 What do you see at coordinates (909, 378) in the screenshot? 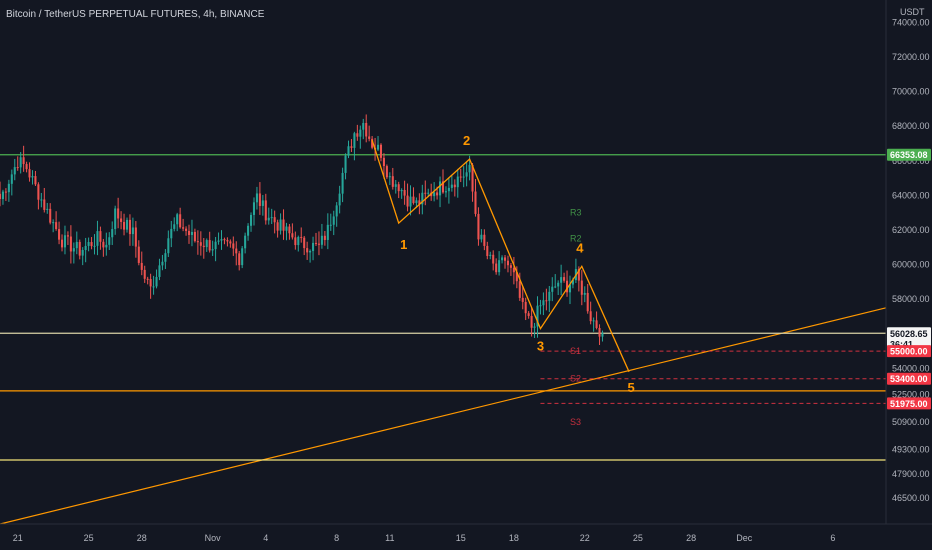
I see `price-tag-support-2: 53400.00` at bounding box center [909, 378].